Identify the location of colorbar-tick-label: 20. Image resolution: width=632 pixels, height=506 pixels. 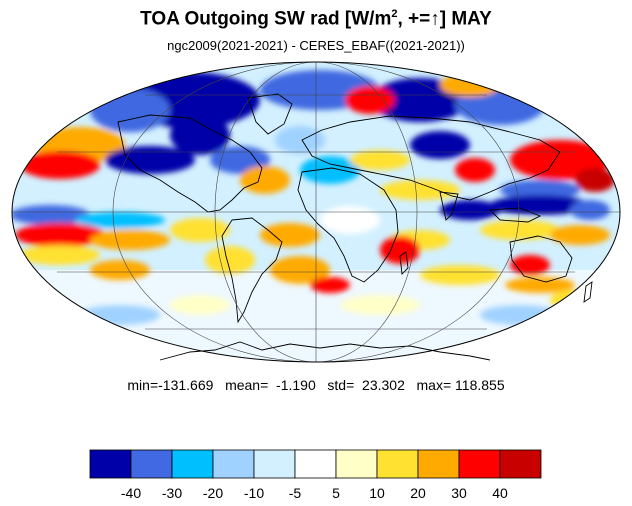
(418, 493).